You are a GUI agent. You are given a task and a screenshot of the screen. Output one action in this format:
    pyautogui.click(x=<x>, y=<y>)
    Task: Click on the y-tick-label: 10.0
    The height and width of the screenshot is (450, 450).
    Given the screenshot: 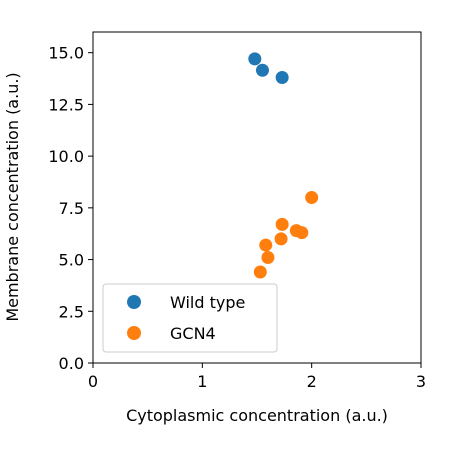 What is the action you would take?
    pyautogui.click(x=66, y=156)
    